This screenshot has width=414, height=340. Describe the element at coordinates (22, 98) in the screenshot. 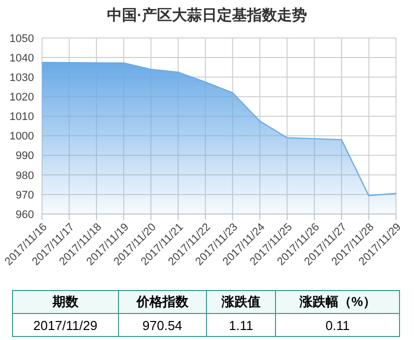

I see `y-tick-label: 1020` at that location.